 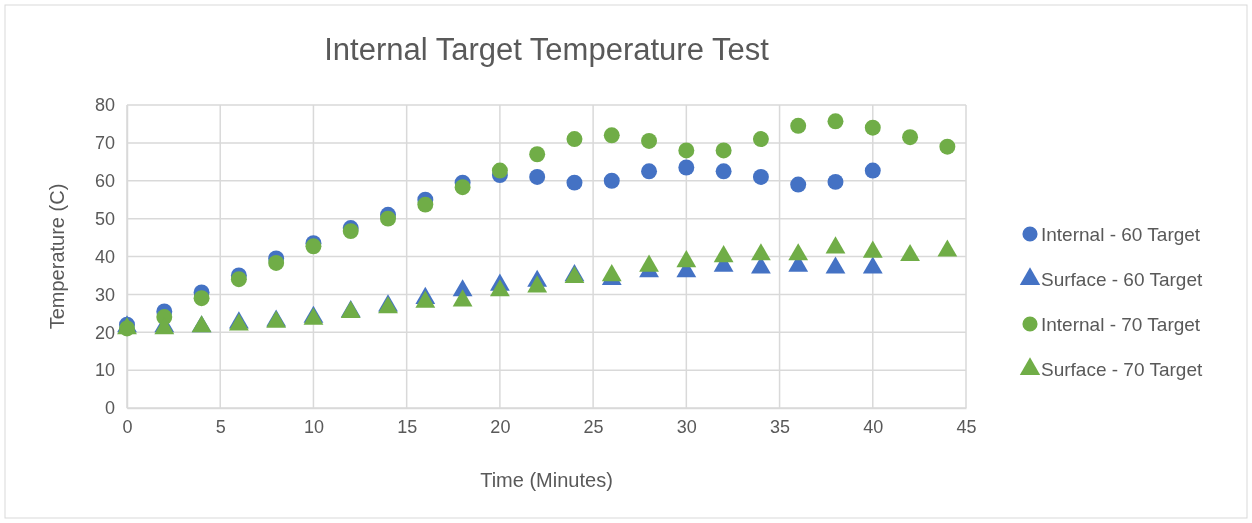 I want to click on x-tick-label: 10, so click(x=313, y=426).